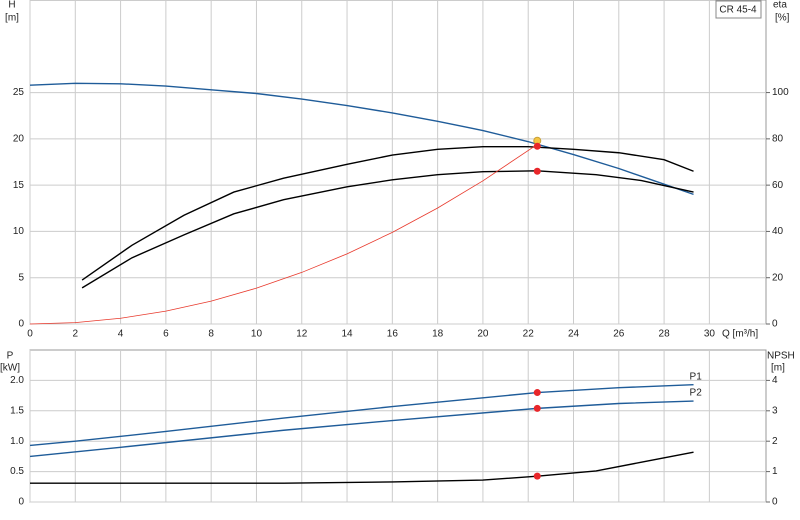  I want to click on y-tick-label: 10, so click(19, 231).